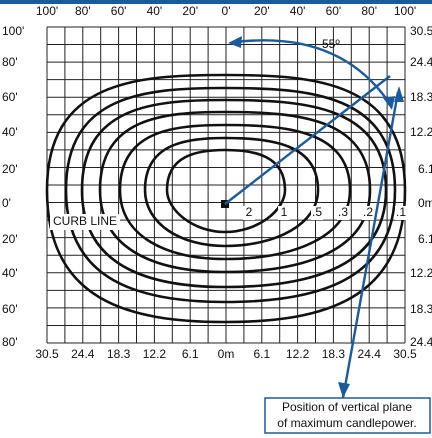 The width and height of the screenshot is (432, 438). I want to click on pointer-line, so click(370, 245).